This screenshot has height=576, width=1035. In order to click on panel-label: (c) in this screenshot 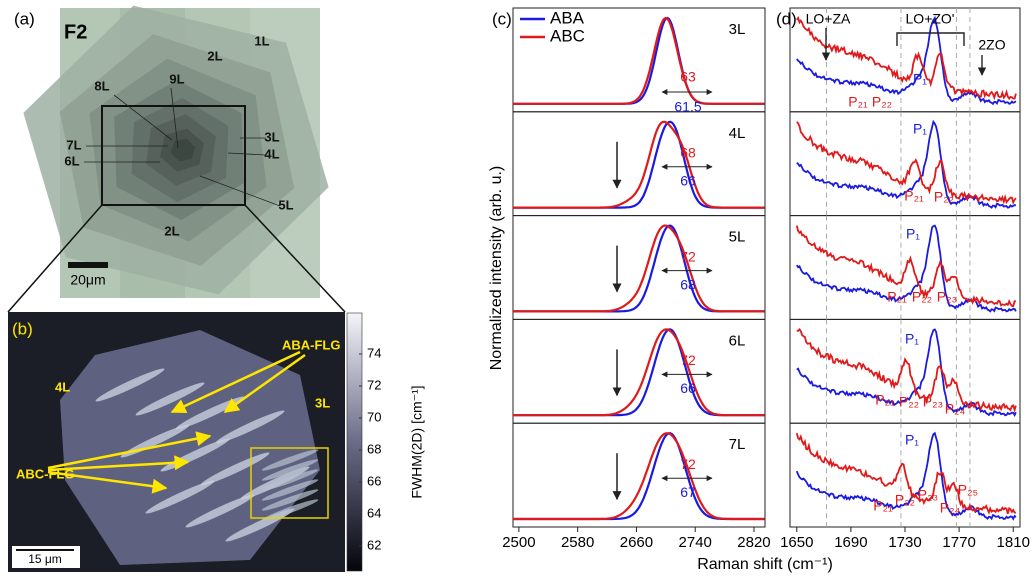, I will do `click(502, 18)`.